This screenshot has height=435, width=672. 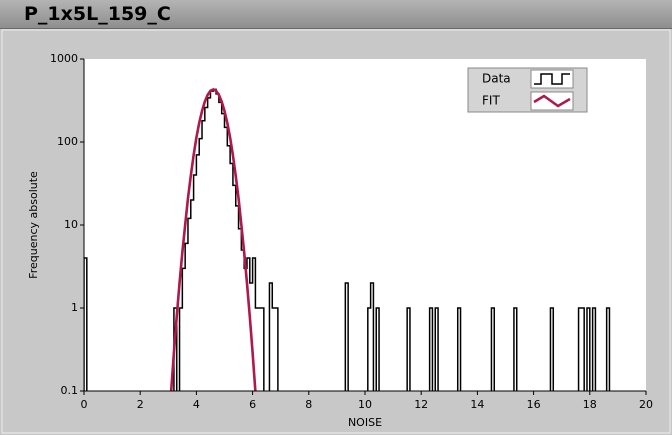 I want to click on y-tick-label: 100, so click(x=67, y=141).